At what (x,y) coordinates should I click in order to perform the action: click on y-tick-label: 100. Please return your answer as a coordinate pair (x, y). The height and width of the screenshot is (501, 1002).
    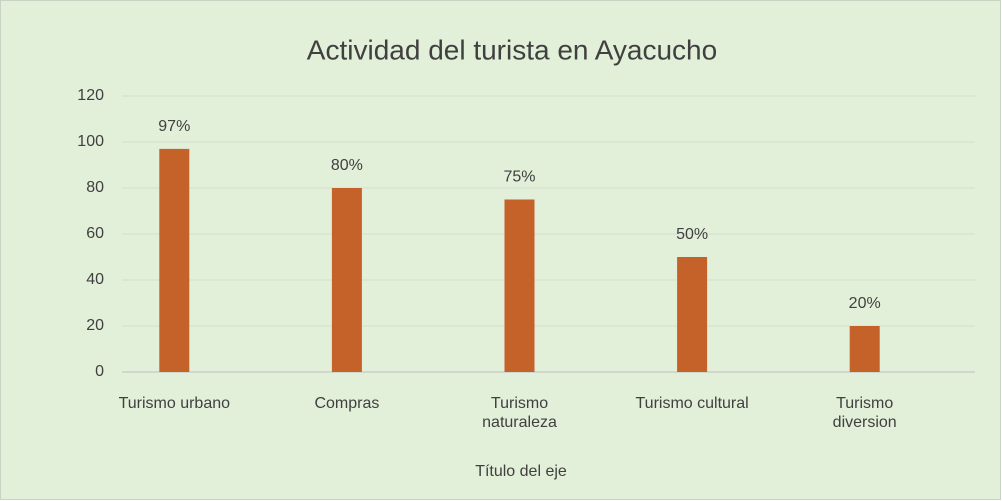
    Looking at the image, I should click on (90, 141).